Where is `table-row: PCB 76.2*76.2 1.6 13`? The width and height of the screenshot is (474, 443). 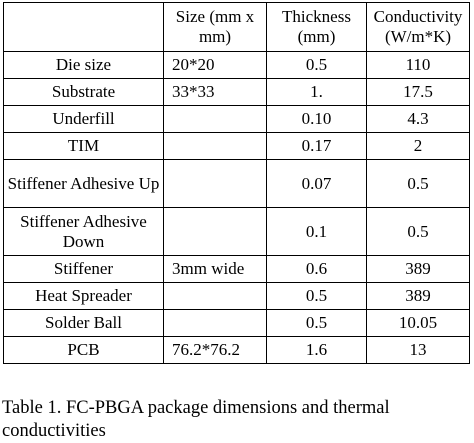
table-row: PCB 76.2*76.2 1.6 13 is located at coordinates (236, 350).